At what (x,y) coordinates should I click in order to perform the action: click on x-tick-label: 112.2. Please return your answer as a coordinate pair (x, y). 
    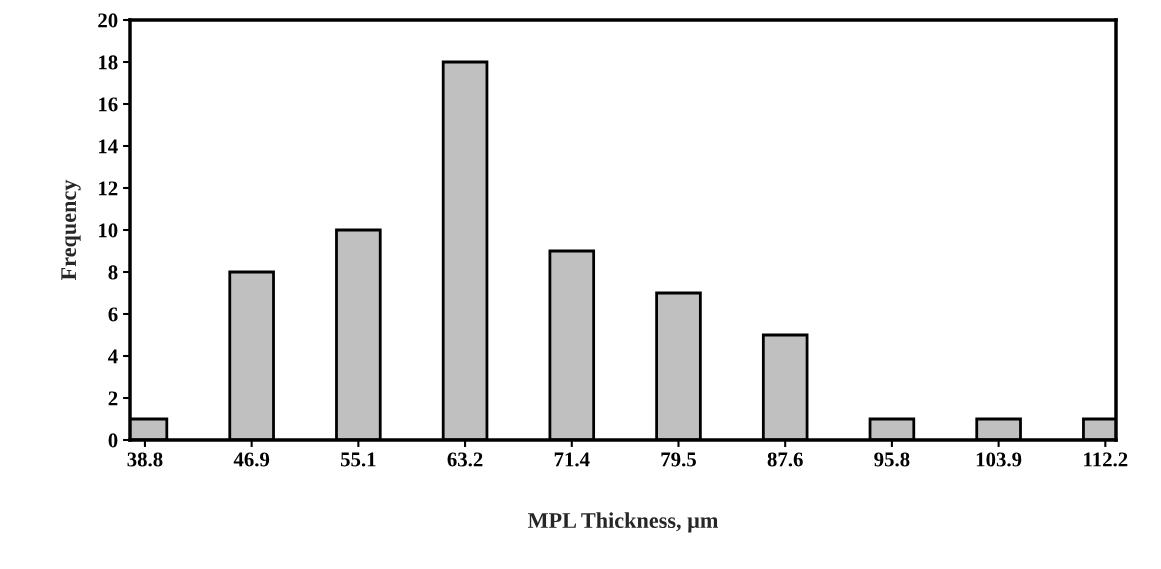
    Looking at the image, I should click on (1106, 459).